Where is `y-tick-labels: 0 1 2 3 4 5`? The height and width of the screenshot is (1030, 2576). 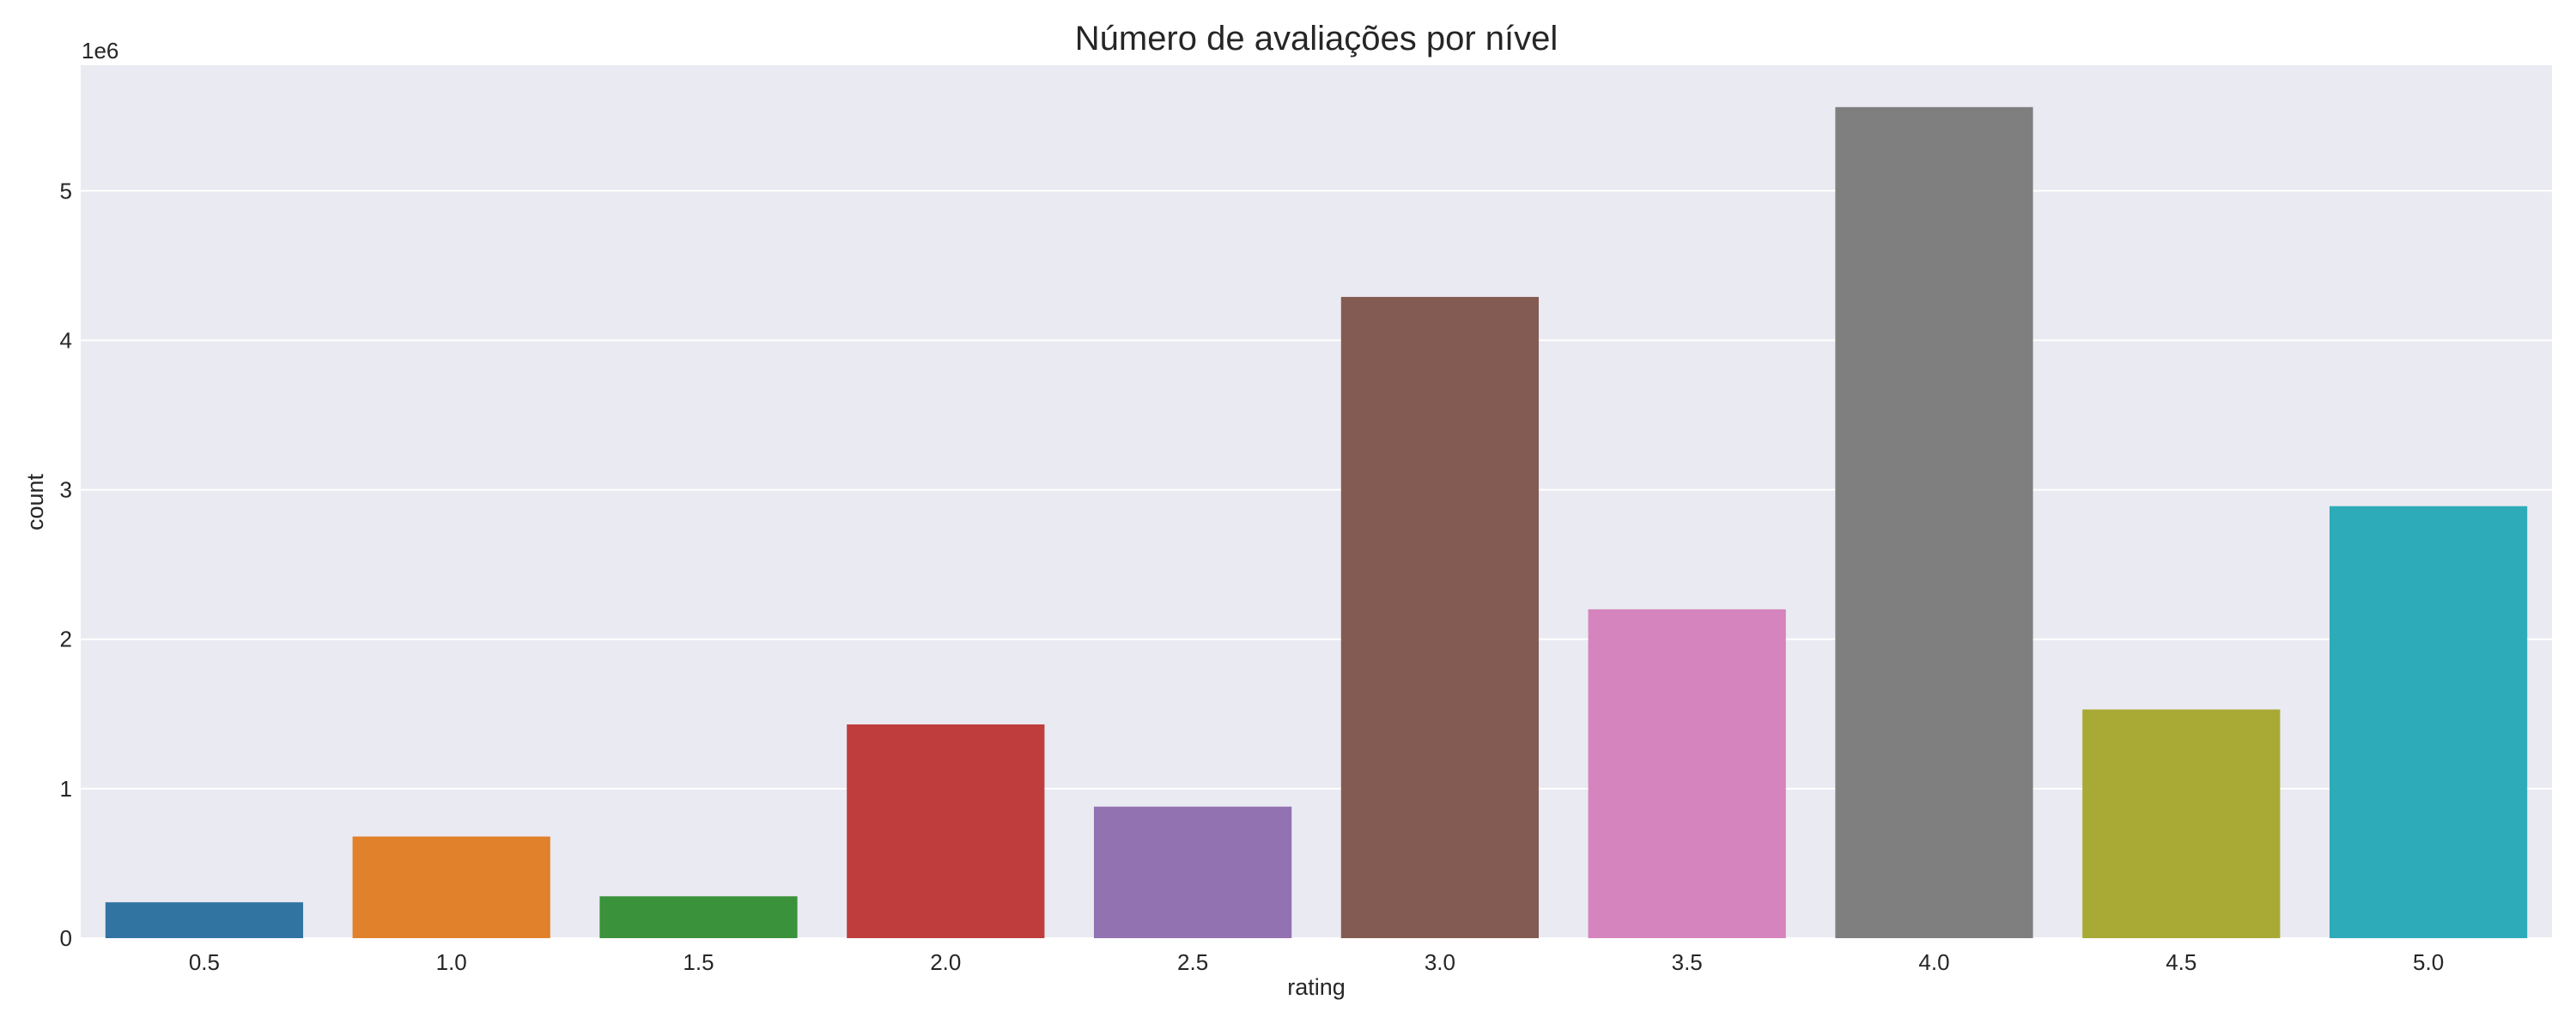 y-tick-labels: 0 1 2 3 4 5 is located at coordinates (66, 564).